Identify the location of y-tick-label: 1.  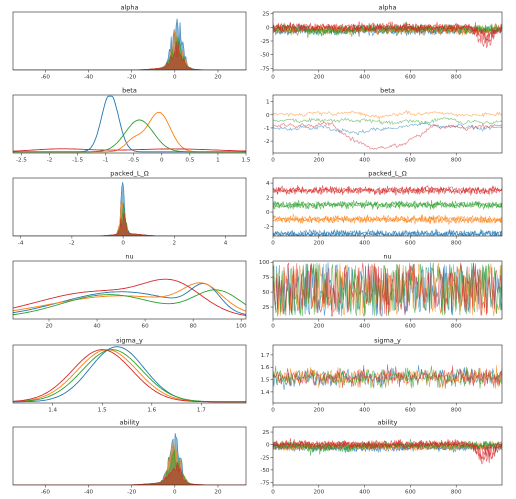
(268, 103).